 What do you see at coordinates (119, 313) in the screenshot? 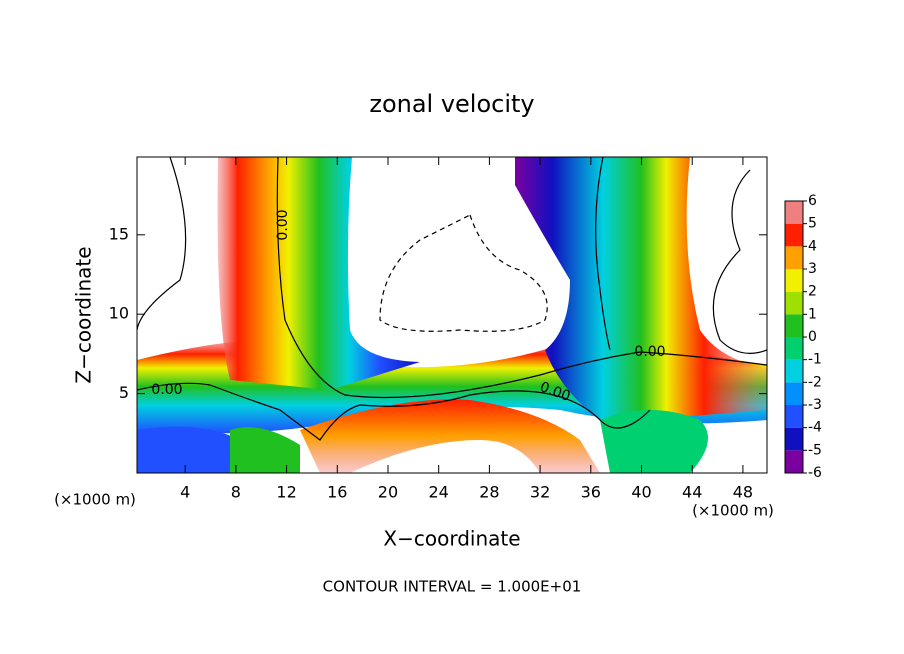
I see `y-tick-label: 10` at bounding box center [119, 313].